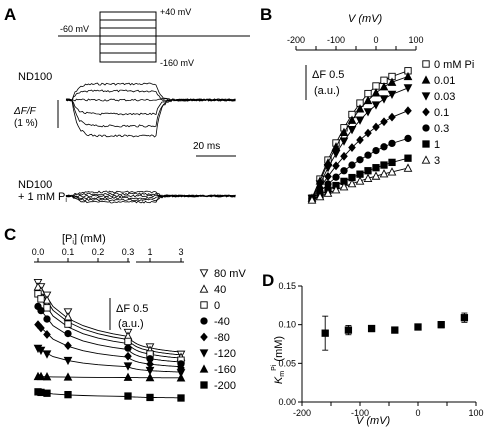 This screenshot has height=431, width=496. What do you see at coordinates (360, 135) in the screenshot?
I see `b-plot` at bounding box center [360, 135].